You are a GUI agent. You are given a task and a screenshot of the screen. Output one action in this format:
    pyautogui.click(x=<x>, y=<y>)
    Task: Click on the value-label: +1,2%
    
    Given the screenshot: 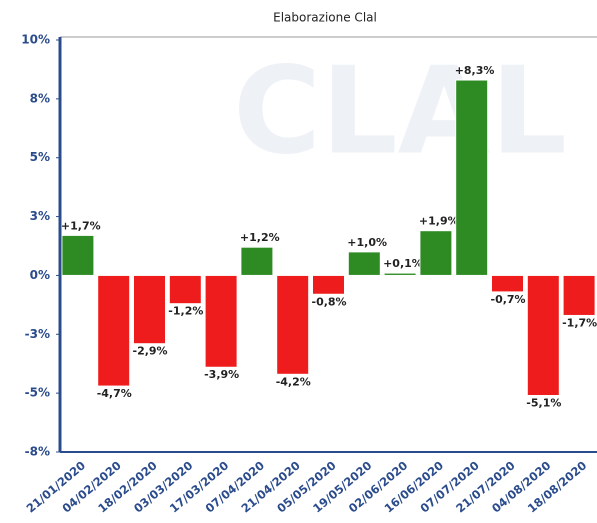 What is the action you would take?
    pyautogui.click(x=260, y=237)
    